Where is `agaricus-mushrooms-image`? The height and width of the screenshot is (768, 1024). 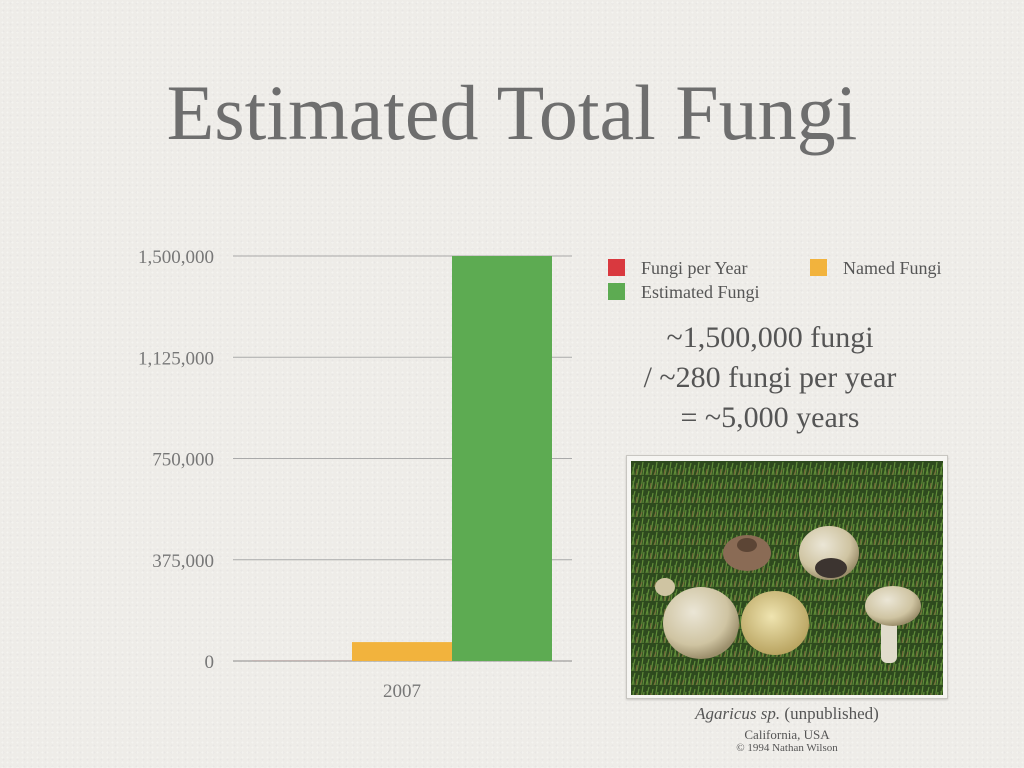
agaricus-mushrooms-image is located at coordinates (787, 578).